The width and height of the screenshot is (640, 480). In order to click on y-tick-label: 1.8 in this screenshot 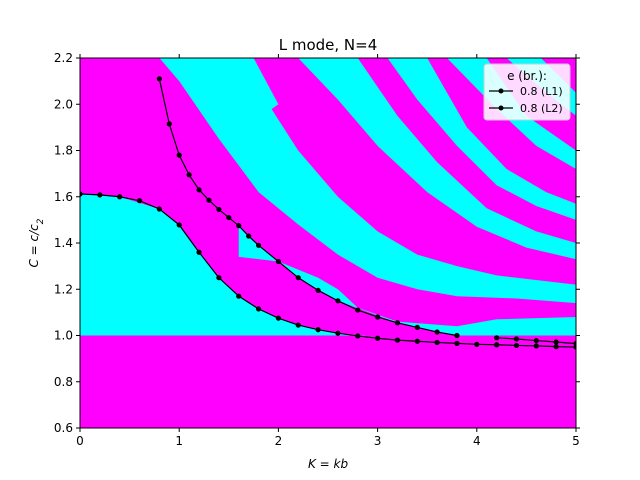, I will do `click(63, 151)`.